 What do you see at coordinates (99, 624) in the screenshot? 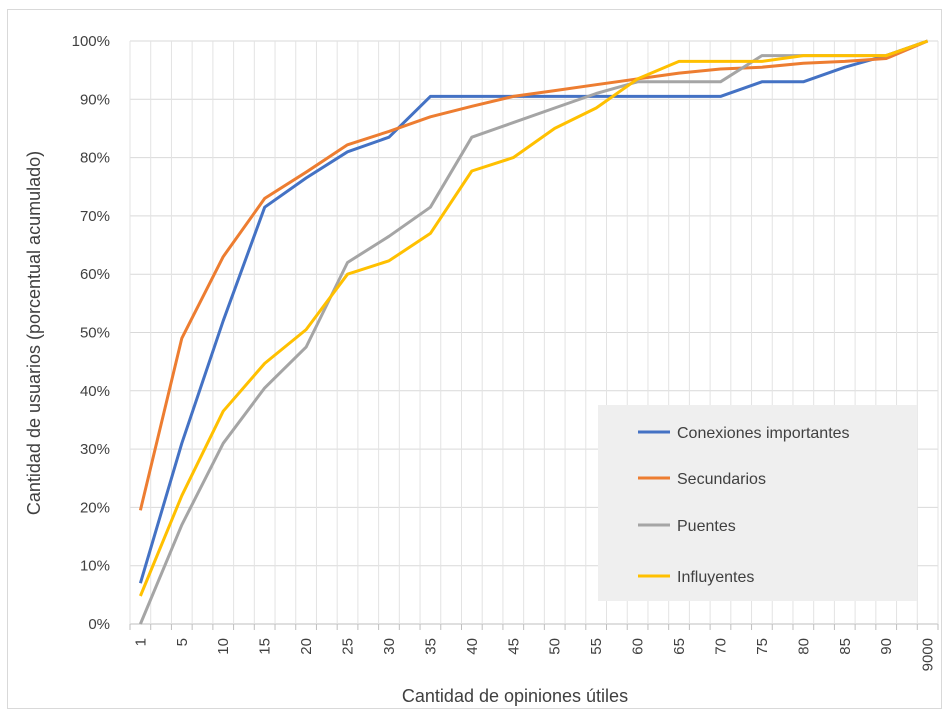
I see `y-tick-label: 0%` at bounding box center [99, 624].